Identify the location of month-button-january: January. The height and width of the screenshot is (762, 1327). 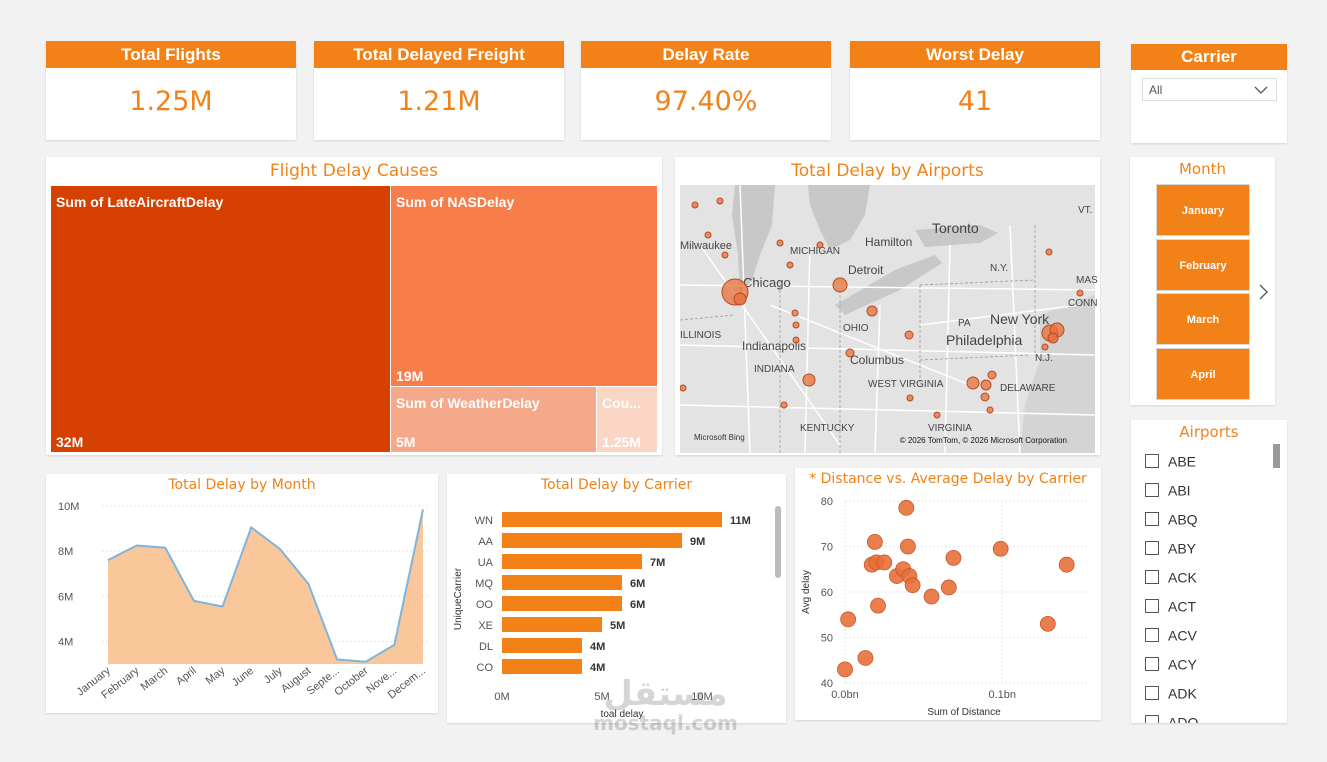
(1203, 210).